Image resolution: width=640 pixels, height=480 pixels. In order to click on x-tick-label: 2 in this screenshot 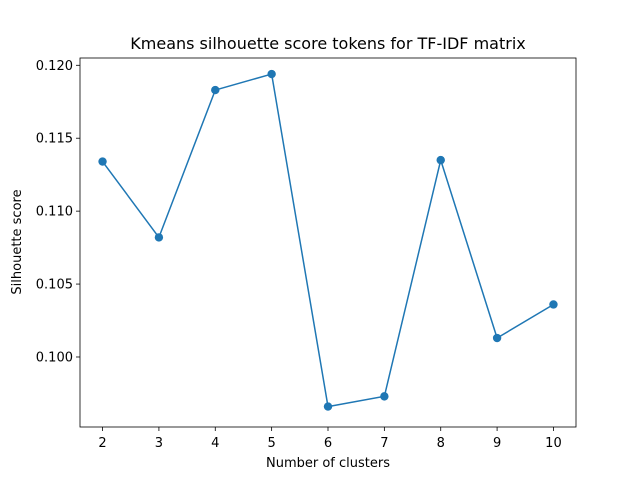, I will do `click(102, 443)`.